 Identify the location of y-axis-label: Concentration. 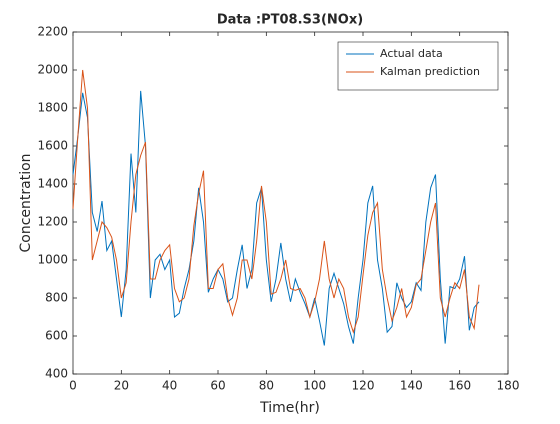
(26, 202).